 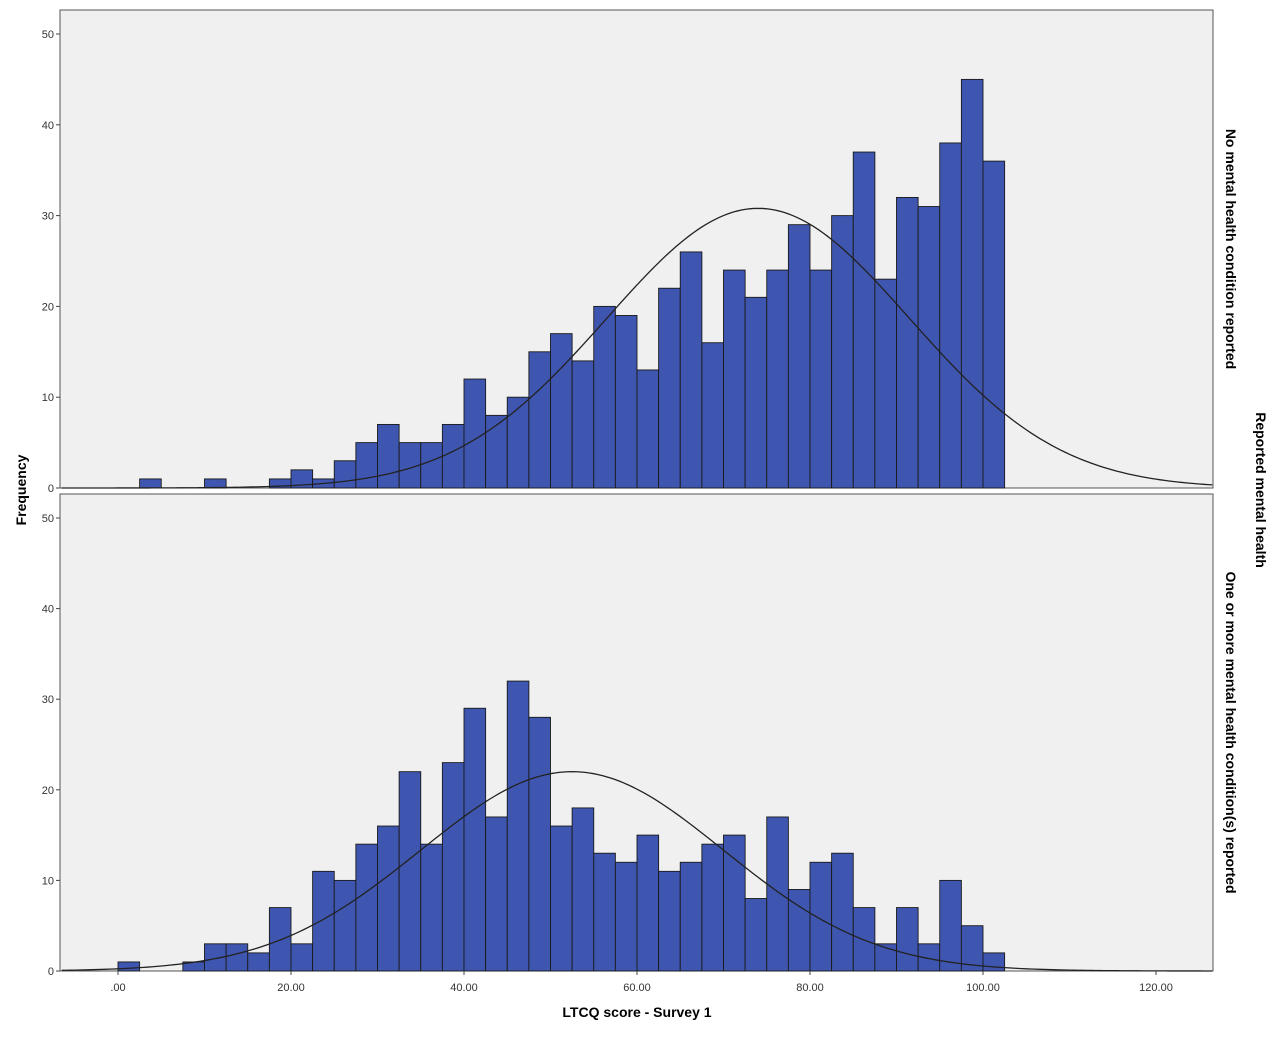 What do you see at coordinates (810, 988) in the screenshot?
I see `x-tick-label: 80.00` at bounding box center [810, 988].